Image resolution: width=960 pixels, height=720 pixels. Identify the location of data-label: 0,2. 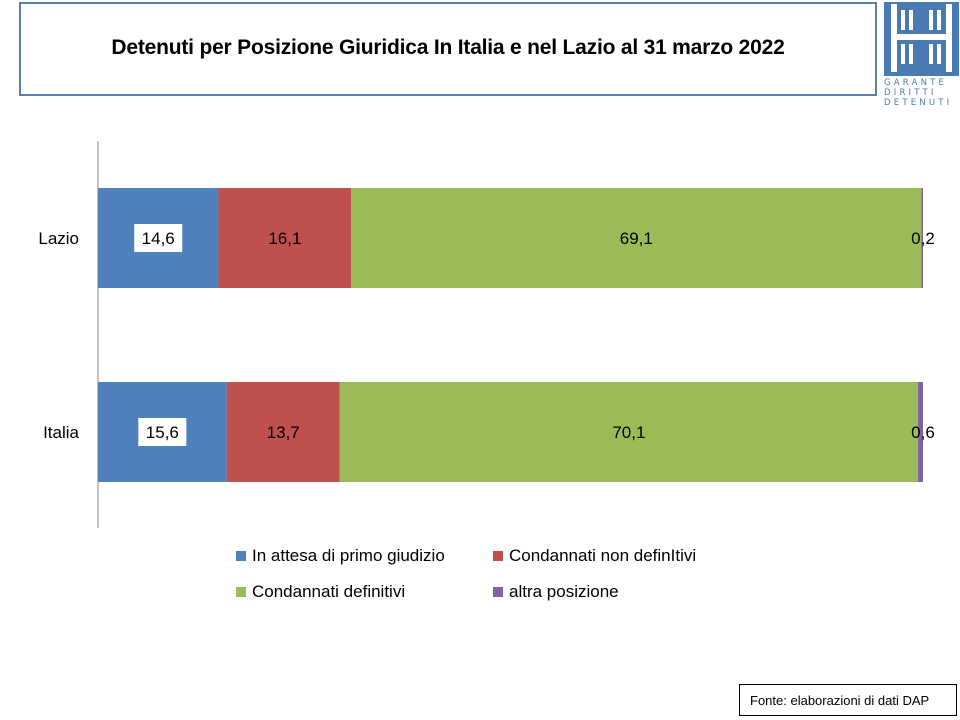
(923, 238).